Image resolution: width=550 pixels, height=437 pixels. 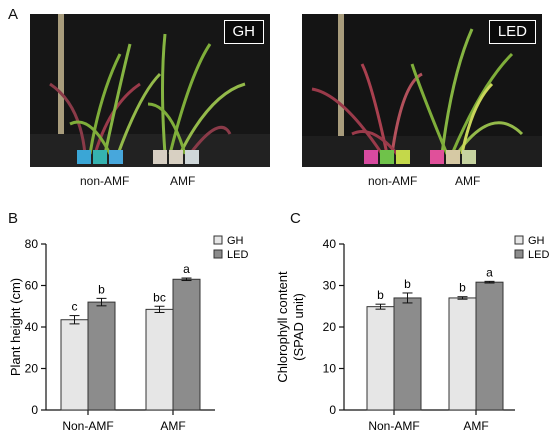 I want to click on photo-led-caption-amf: AMF, so click(x=468, y=181).